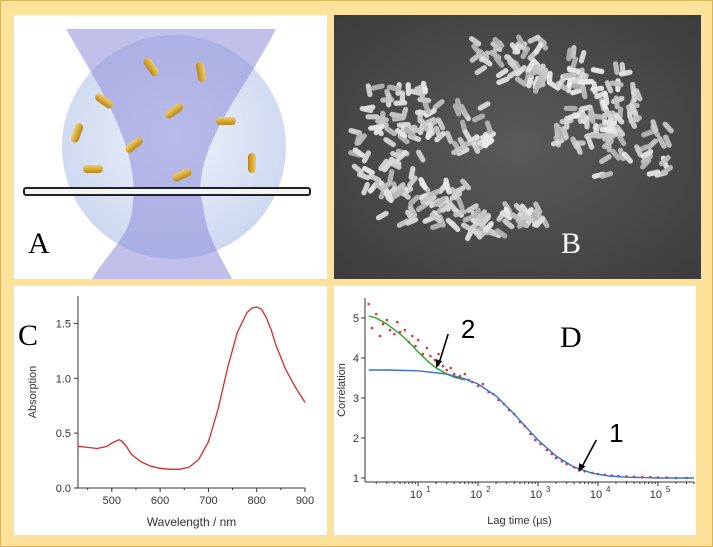  I want to click on panel-label-c: C, so click(28, 335).